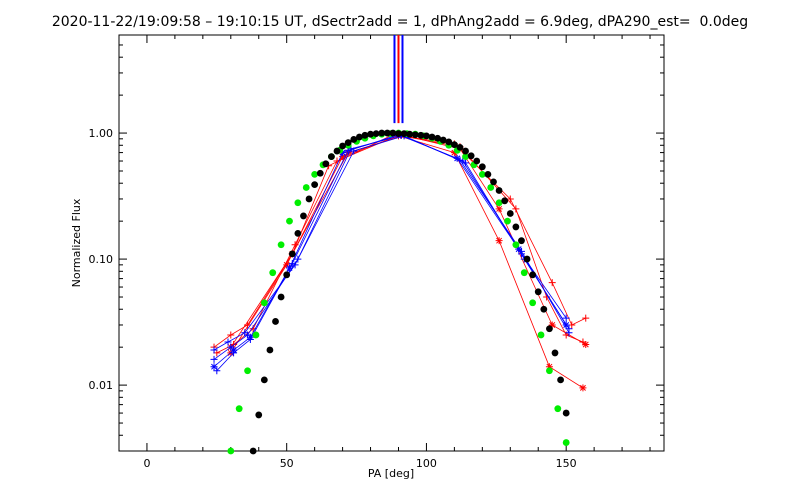  What do you see at coordinates (101, 259) in the screenshot?
I see `y-tick-label: 0.10` at bounding box center [101, 259].